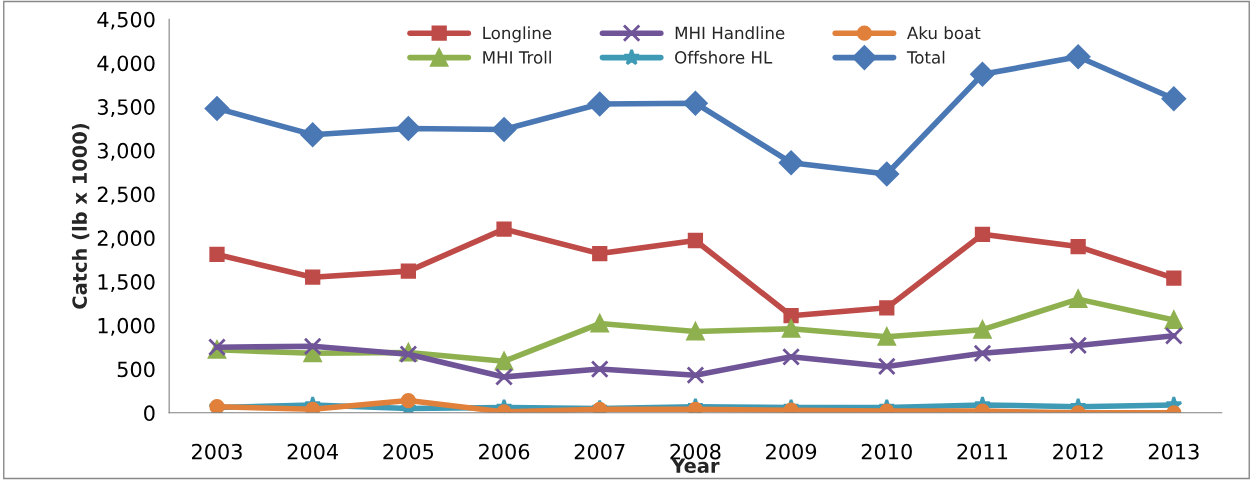 This screenshot has height=480, width=1253. Describe the element at coordinates (149, 413) in the screenshot. I see `y-tick-label: 0` at that location.